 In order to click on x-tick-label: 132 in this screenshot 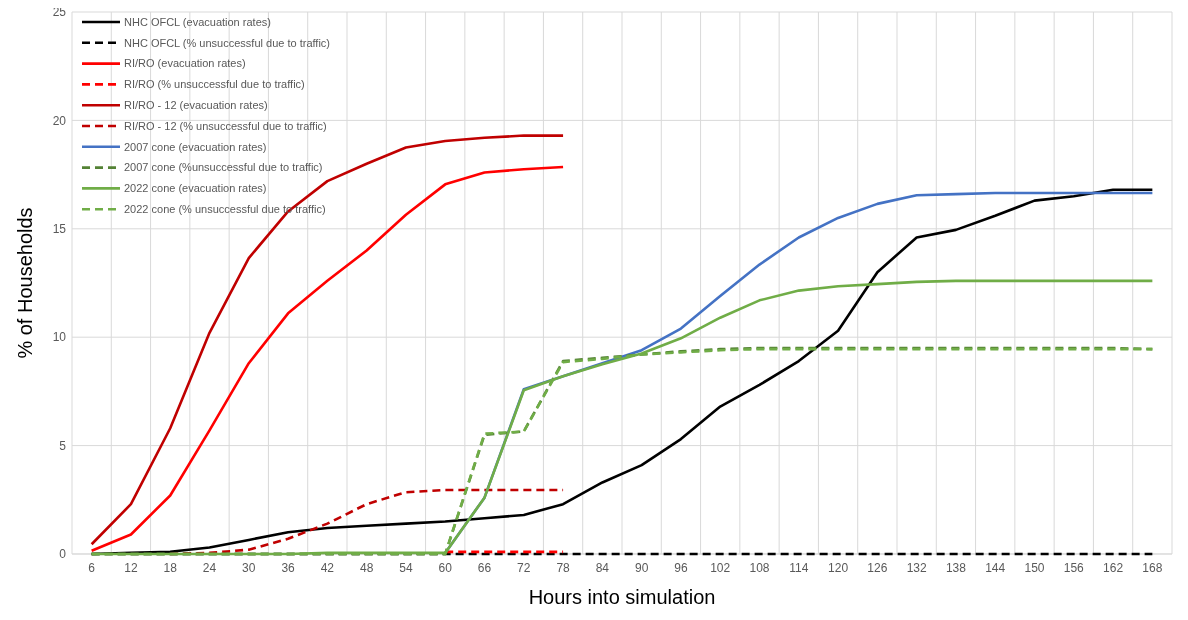, I will do `click(916, 568)`.